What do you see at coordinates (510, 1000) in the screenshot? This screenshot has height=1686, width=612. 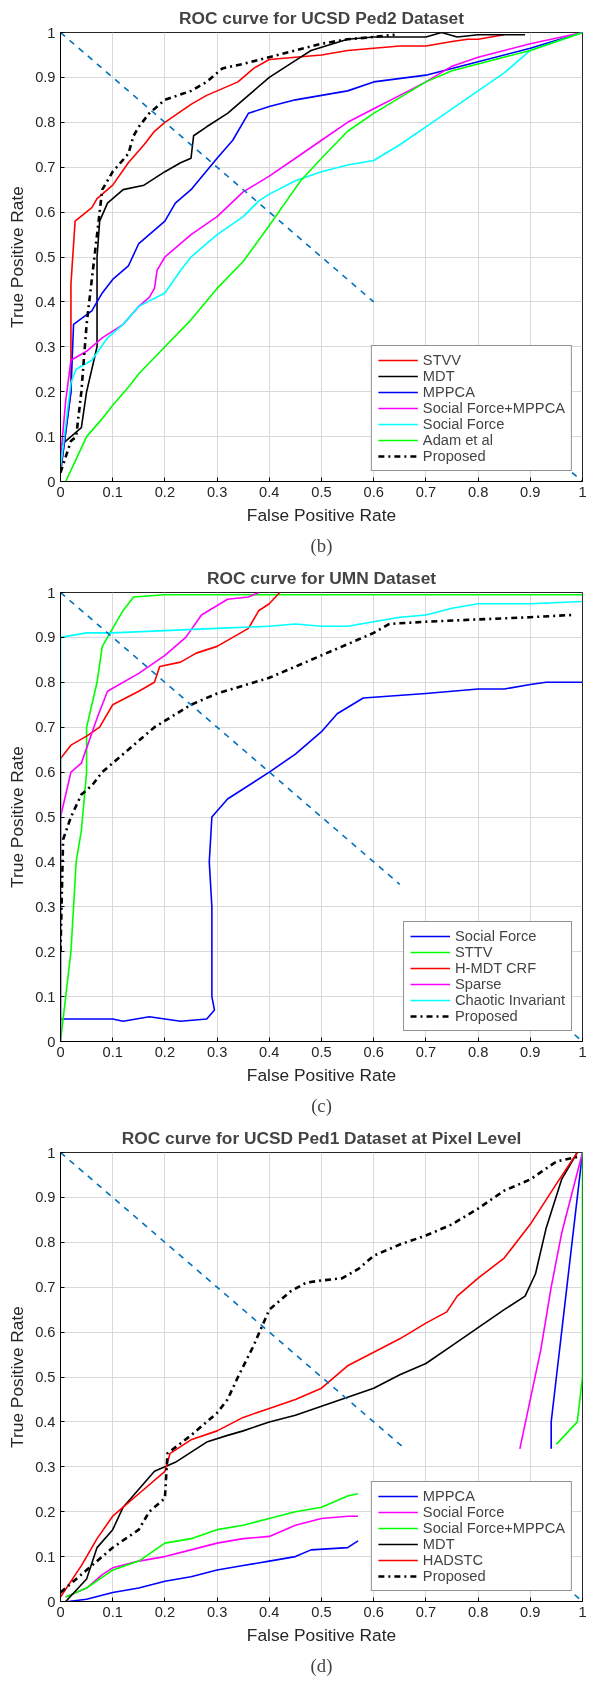 I see `legend-label: Chaotic Invariant` at bounding box center [510, 1000].